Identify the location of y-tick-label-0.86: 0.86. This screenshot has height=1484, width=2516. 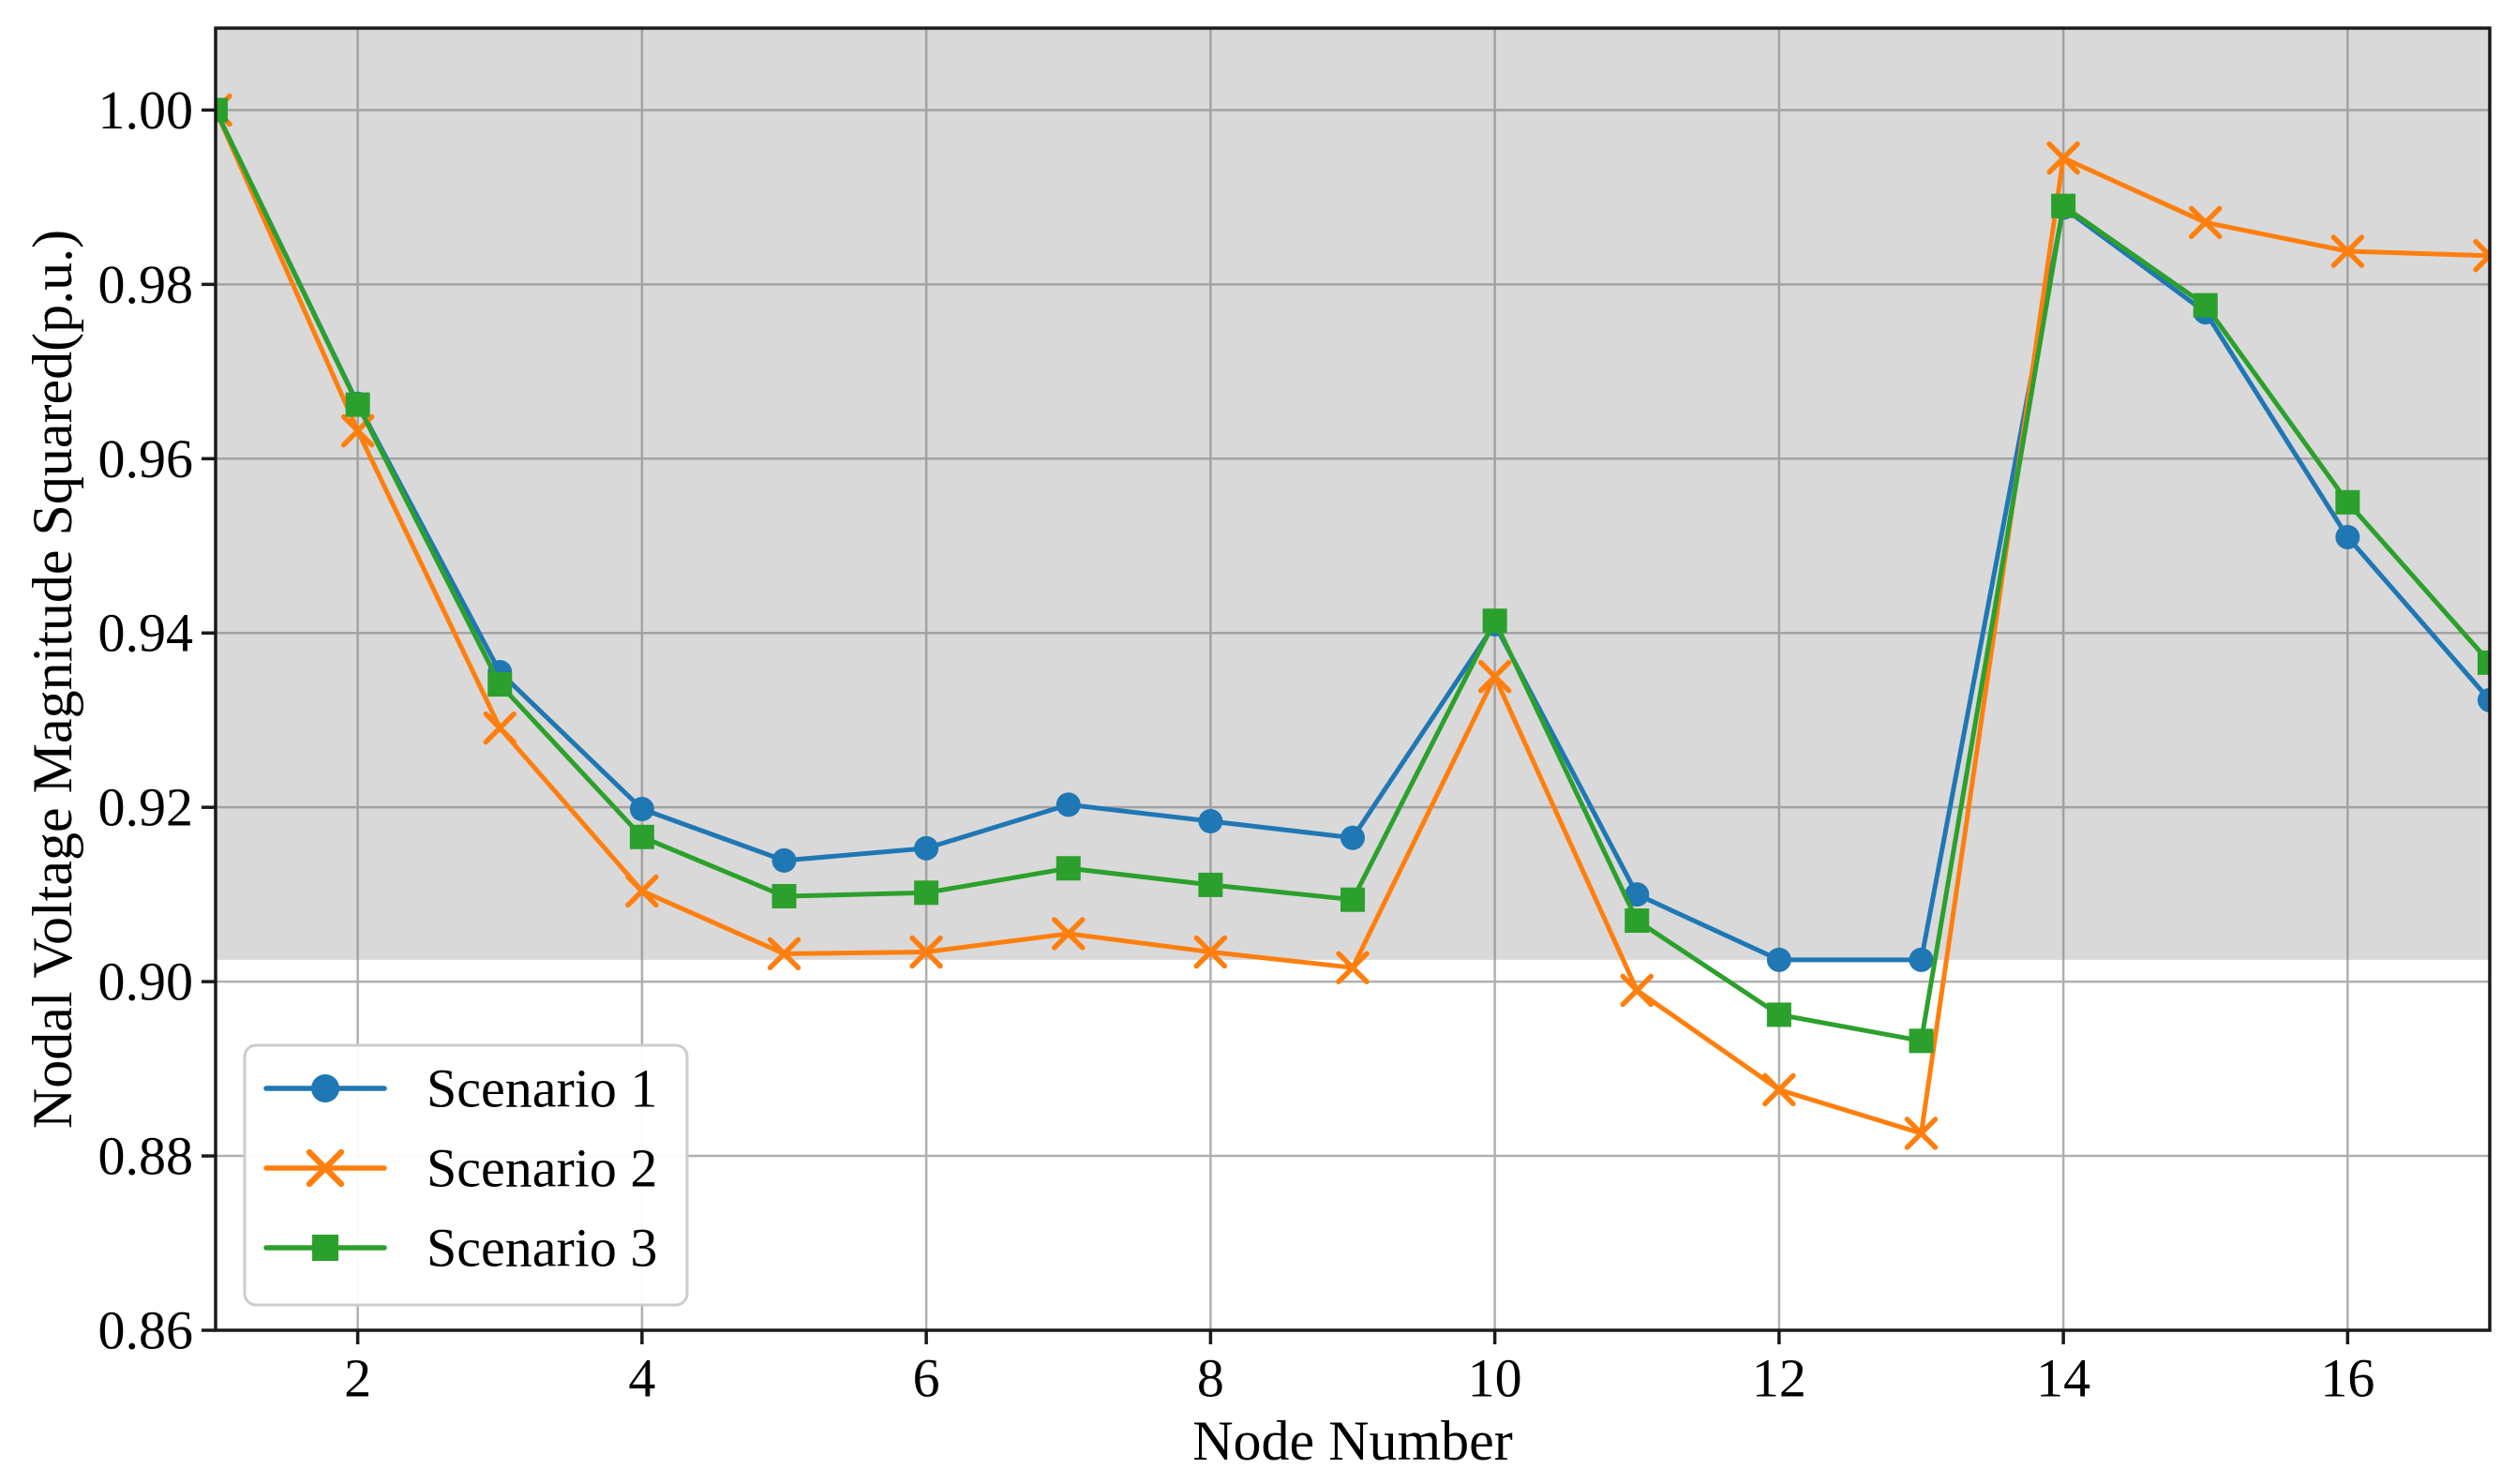
(146, 1330).